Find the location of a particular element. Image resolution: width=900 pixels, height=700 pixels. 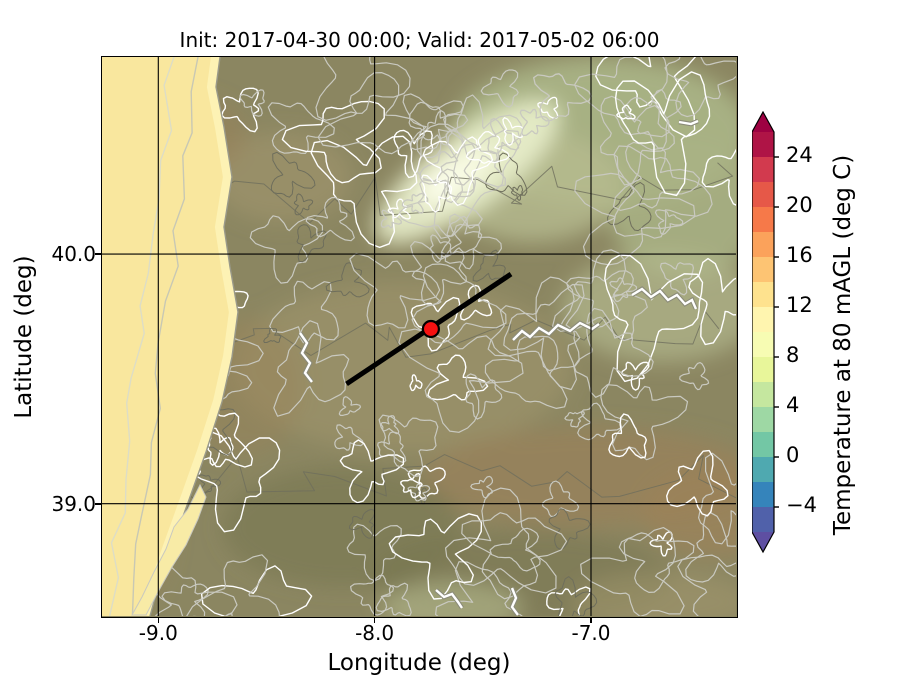

colorbar-tick-label: 24 is located at coordinates (799, 155).